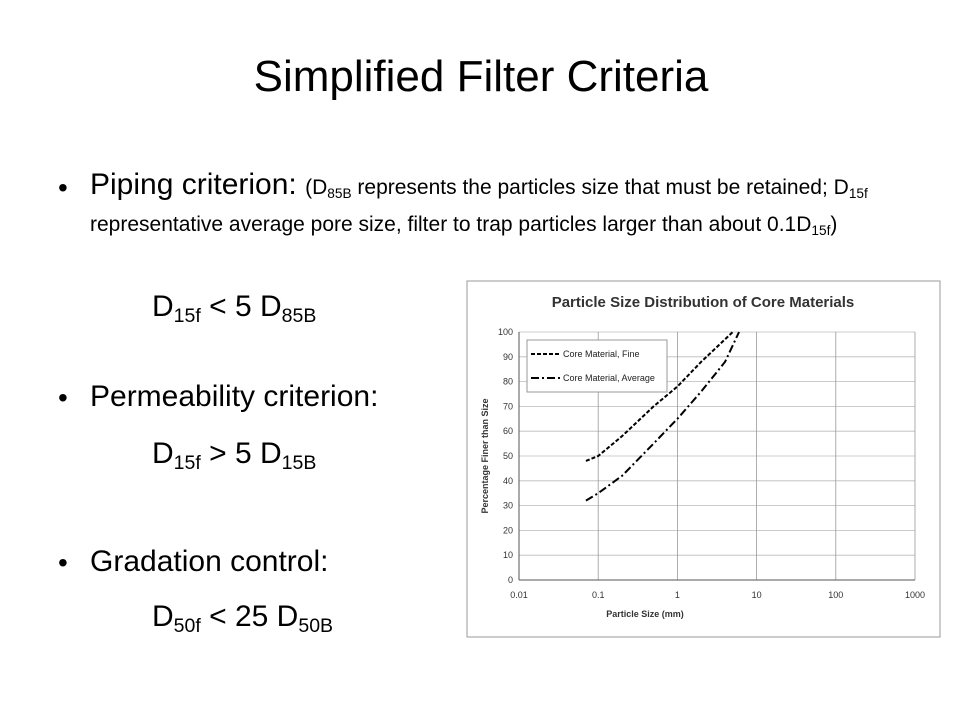  What do you see at coordinates (485, 455) in the screenshot?
I see `y-axis-label: Percentage Finer than Size` at bounding box center [485, 455].